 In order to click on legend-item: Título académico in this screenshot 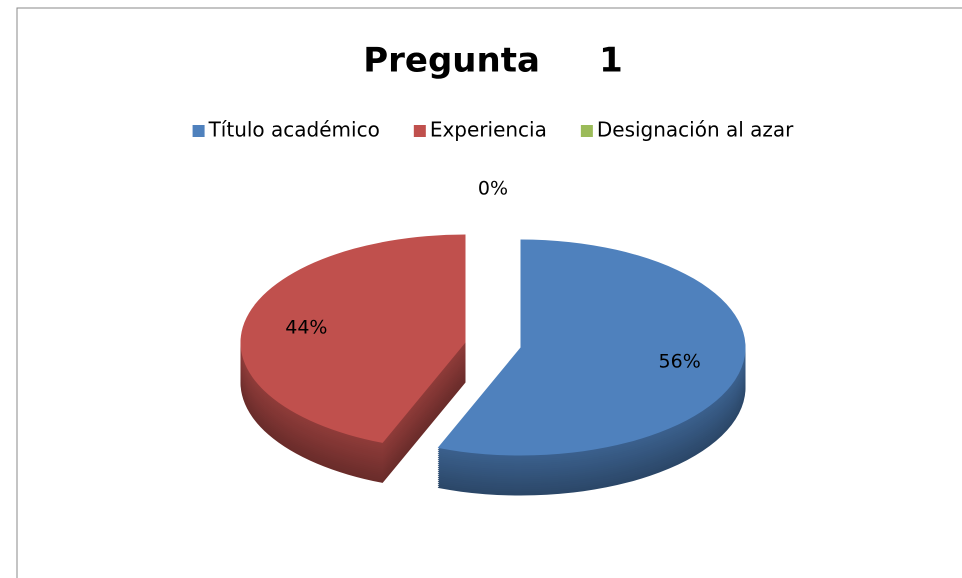, I will do `click(286, 130)`.